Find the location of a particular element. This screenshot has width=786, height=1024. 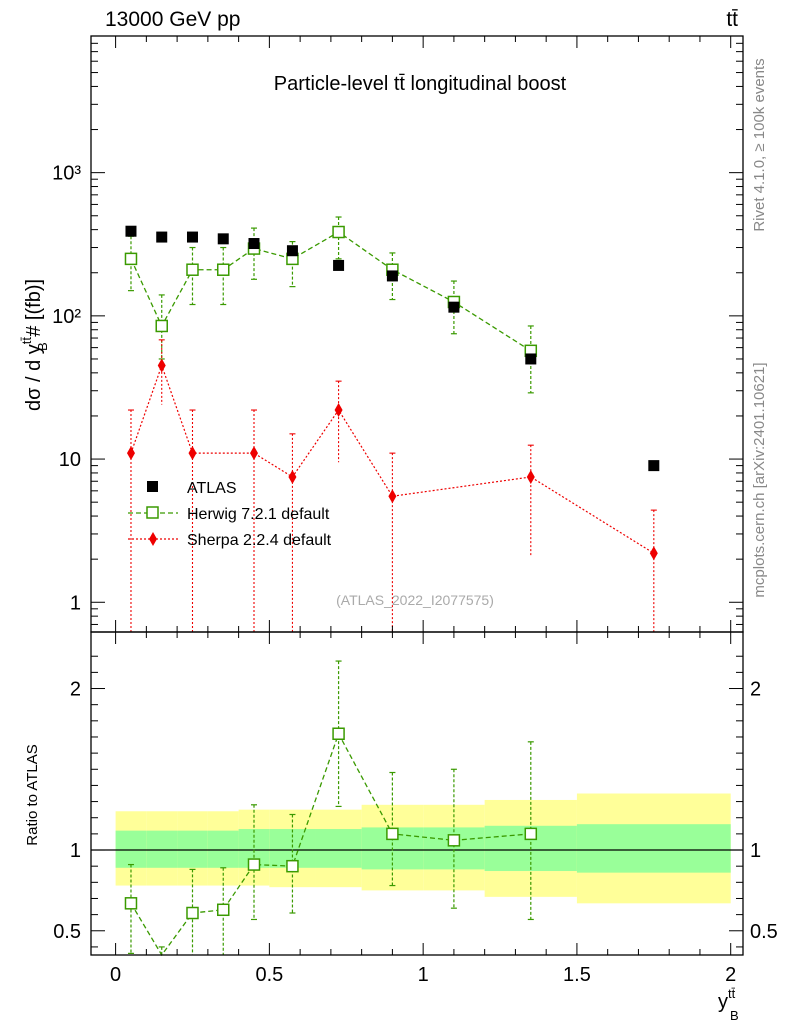

y-axis-label-main: dσ / d ytt̄B # [(fb)] is located at coordinates (34, 345).